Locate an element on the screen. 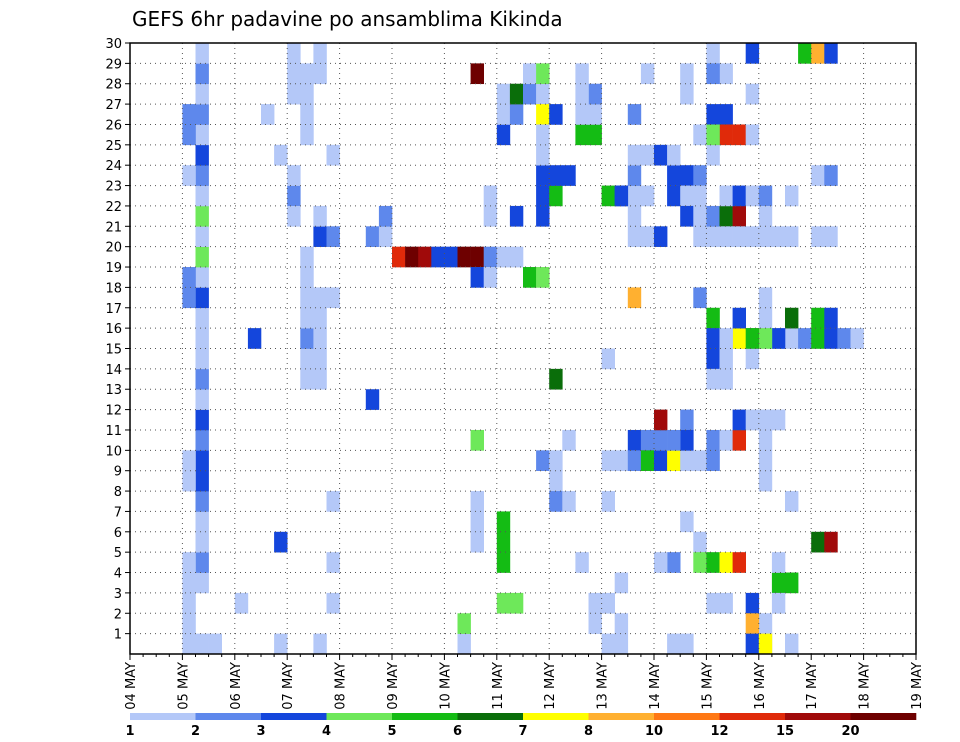 The width and height of the screenshot is (960, 742). x-tick-label: 12 MAY is located at coordinates (550, 686).